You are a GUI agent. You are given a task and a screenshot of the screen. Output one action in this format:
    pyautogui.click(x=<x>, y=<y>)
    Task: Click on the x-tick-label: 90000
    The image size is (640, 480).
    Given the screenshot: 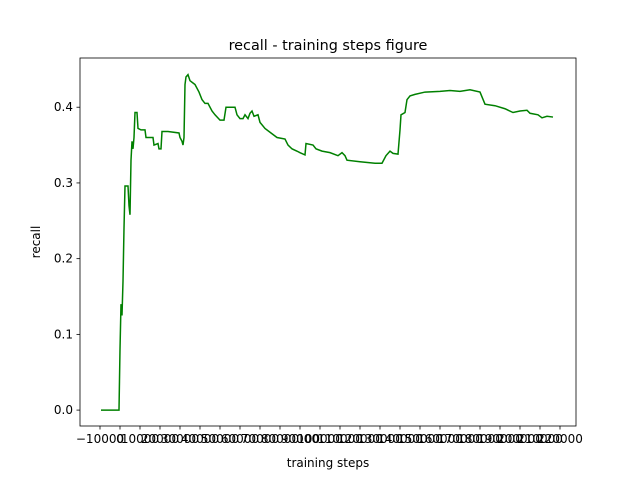 What is the action you would take?
    pyautogui.click(x=300, y=439)
    